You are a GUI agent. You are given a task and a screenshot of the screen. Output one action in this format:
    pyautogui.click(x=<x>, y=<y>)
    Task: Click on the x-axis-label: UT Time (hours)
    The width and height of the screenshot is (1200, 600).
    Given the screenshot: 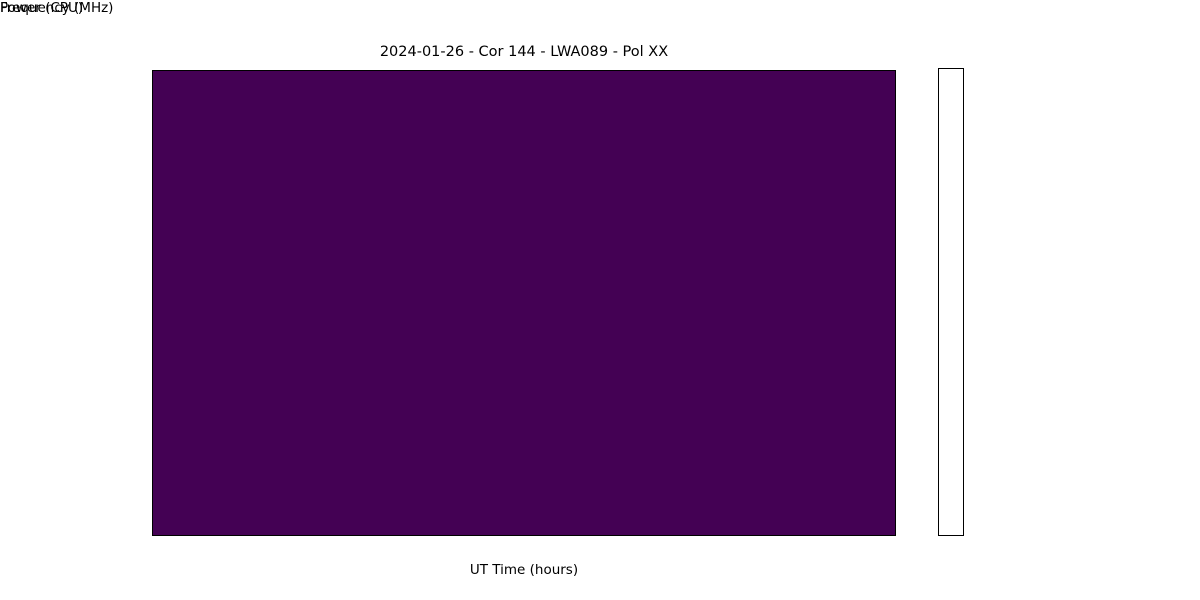 What is the action you would take?
    pyautogui.click(x=524, y=570)
    